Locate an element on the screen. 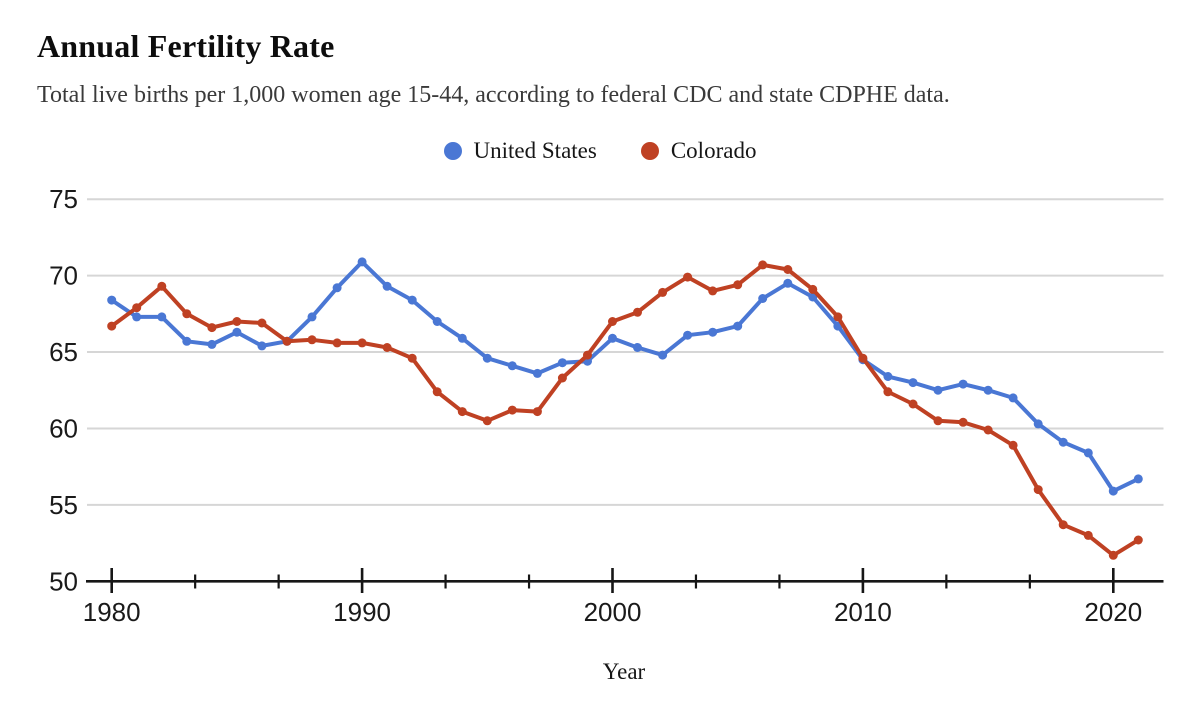  page-title: Annual Fertility Rate is located at coordinates (186, 46).